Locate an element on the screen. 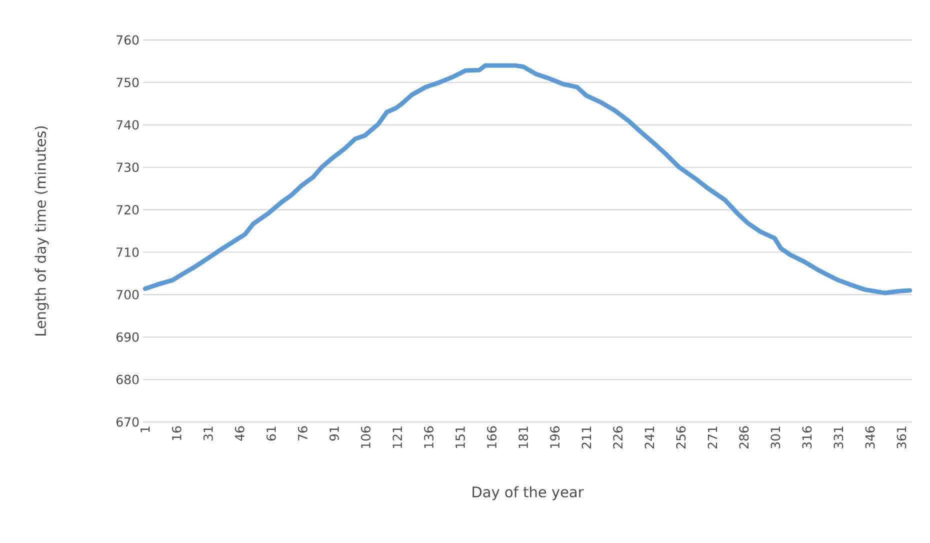 The height and width of the screenshot is (543, 930). y-tick-label: 740 is located at coordinates (127, 125).